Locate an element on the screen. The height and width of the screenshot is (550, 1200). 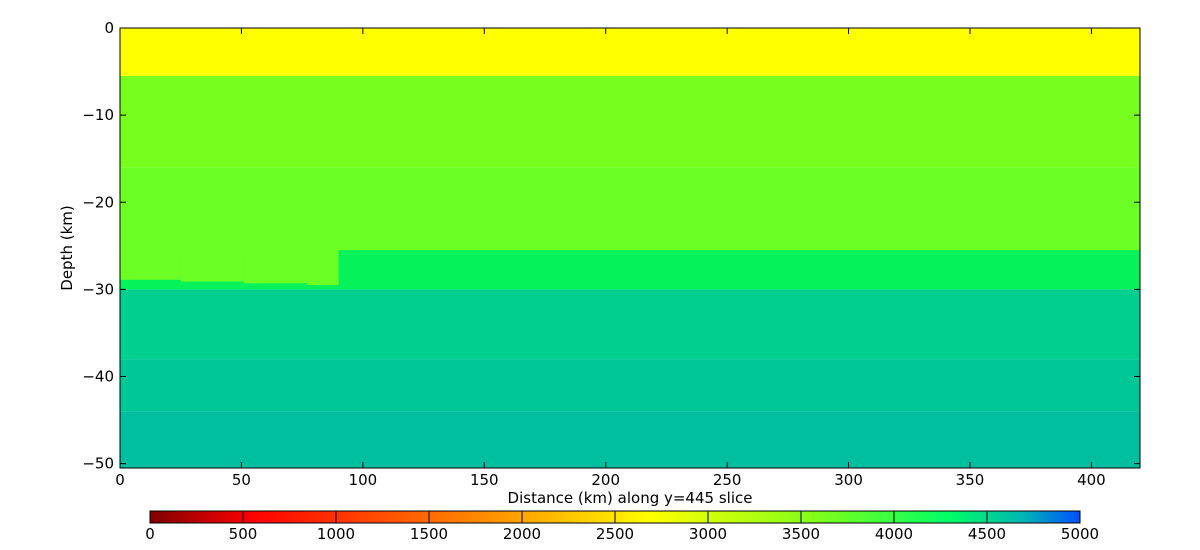
x-axis-label: Distance (km) along y=445 slice is located at coordinates (630, 498).